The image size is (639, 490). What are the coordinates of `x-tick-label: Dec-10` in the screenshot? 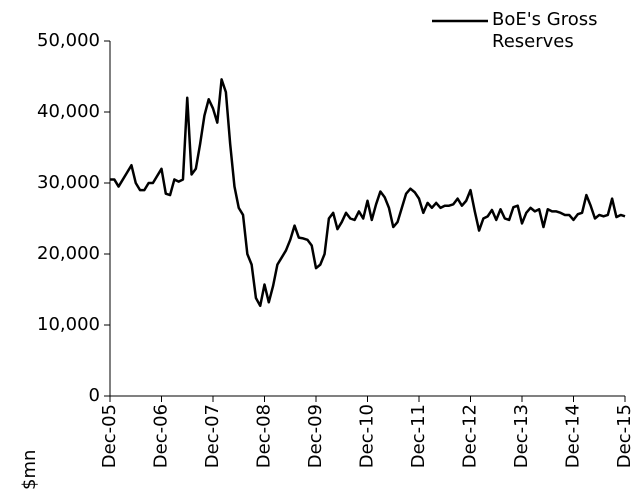 It's located at (367, 436).